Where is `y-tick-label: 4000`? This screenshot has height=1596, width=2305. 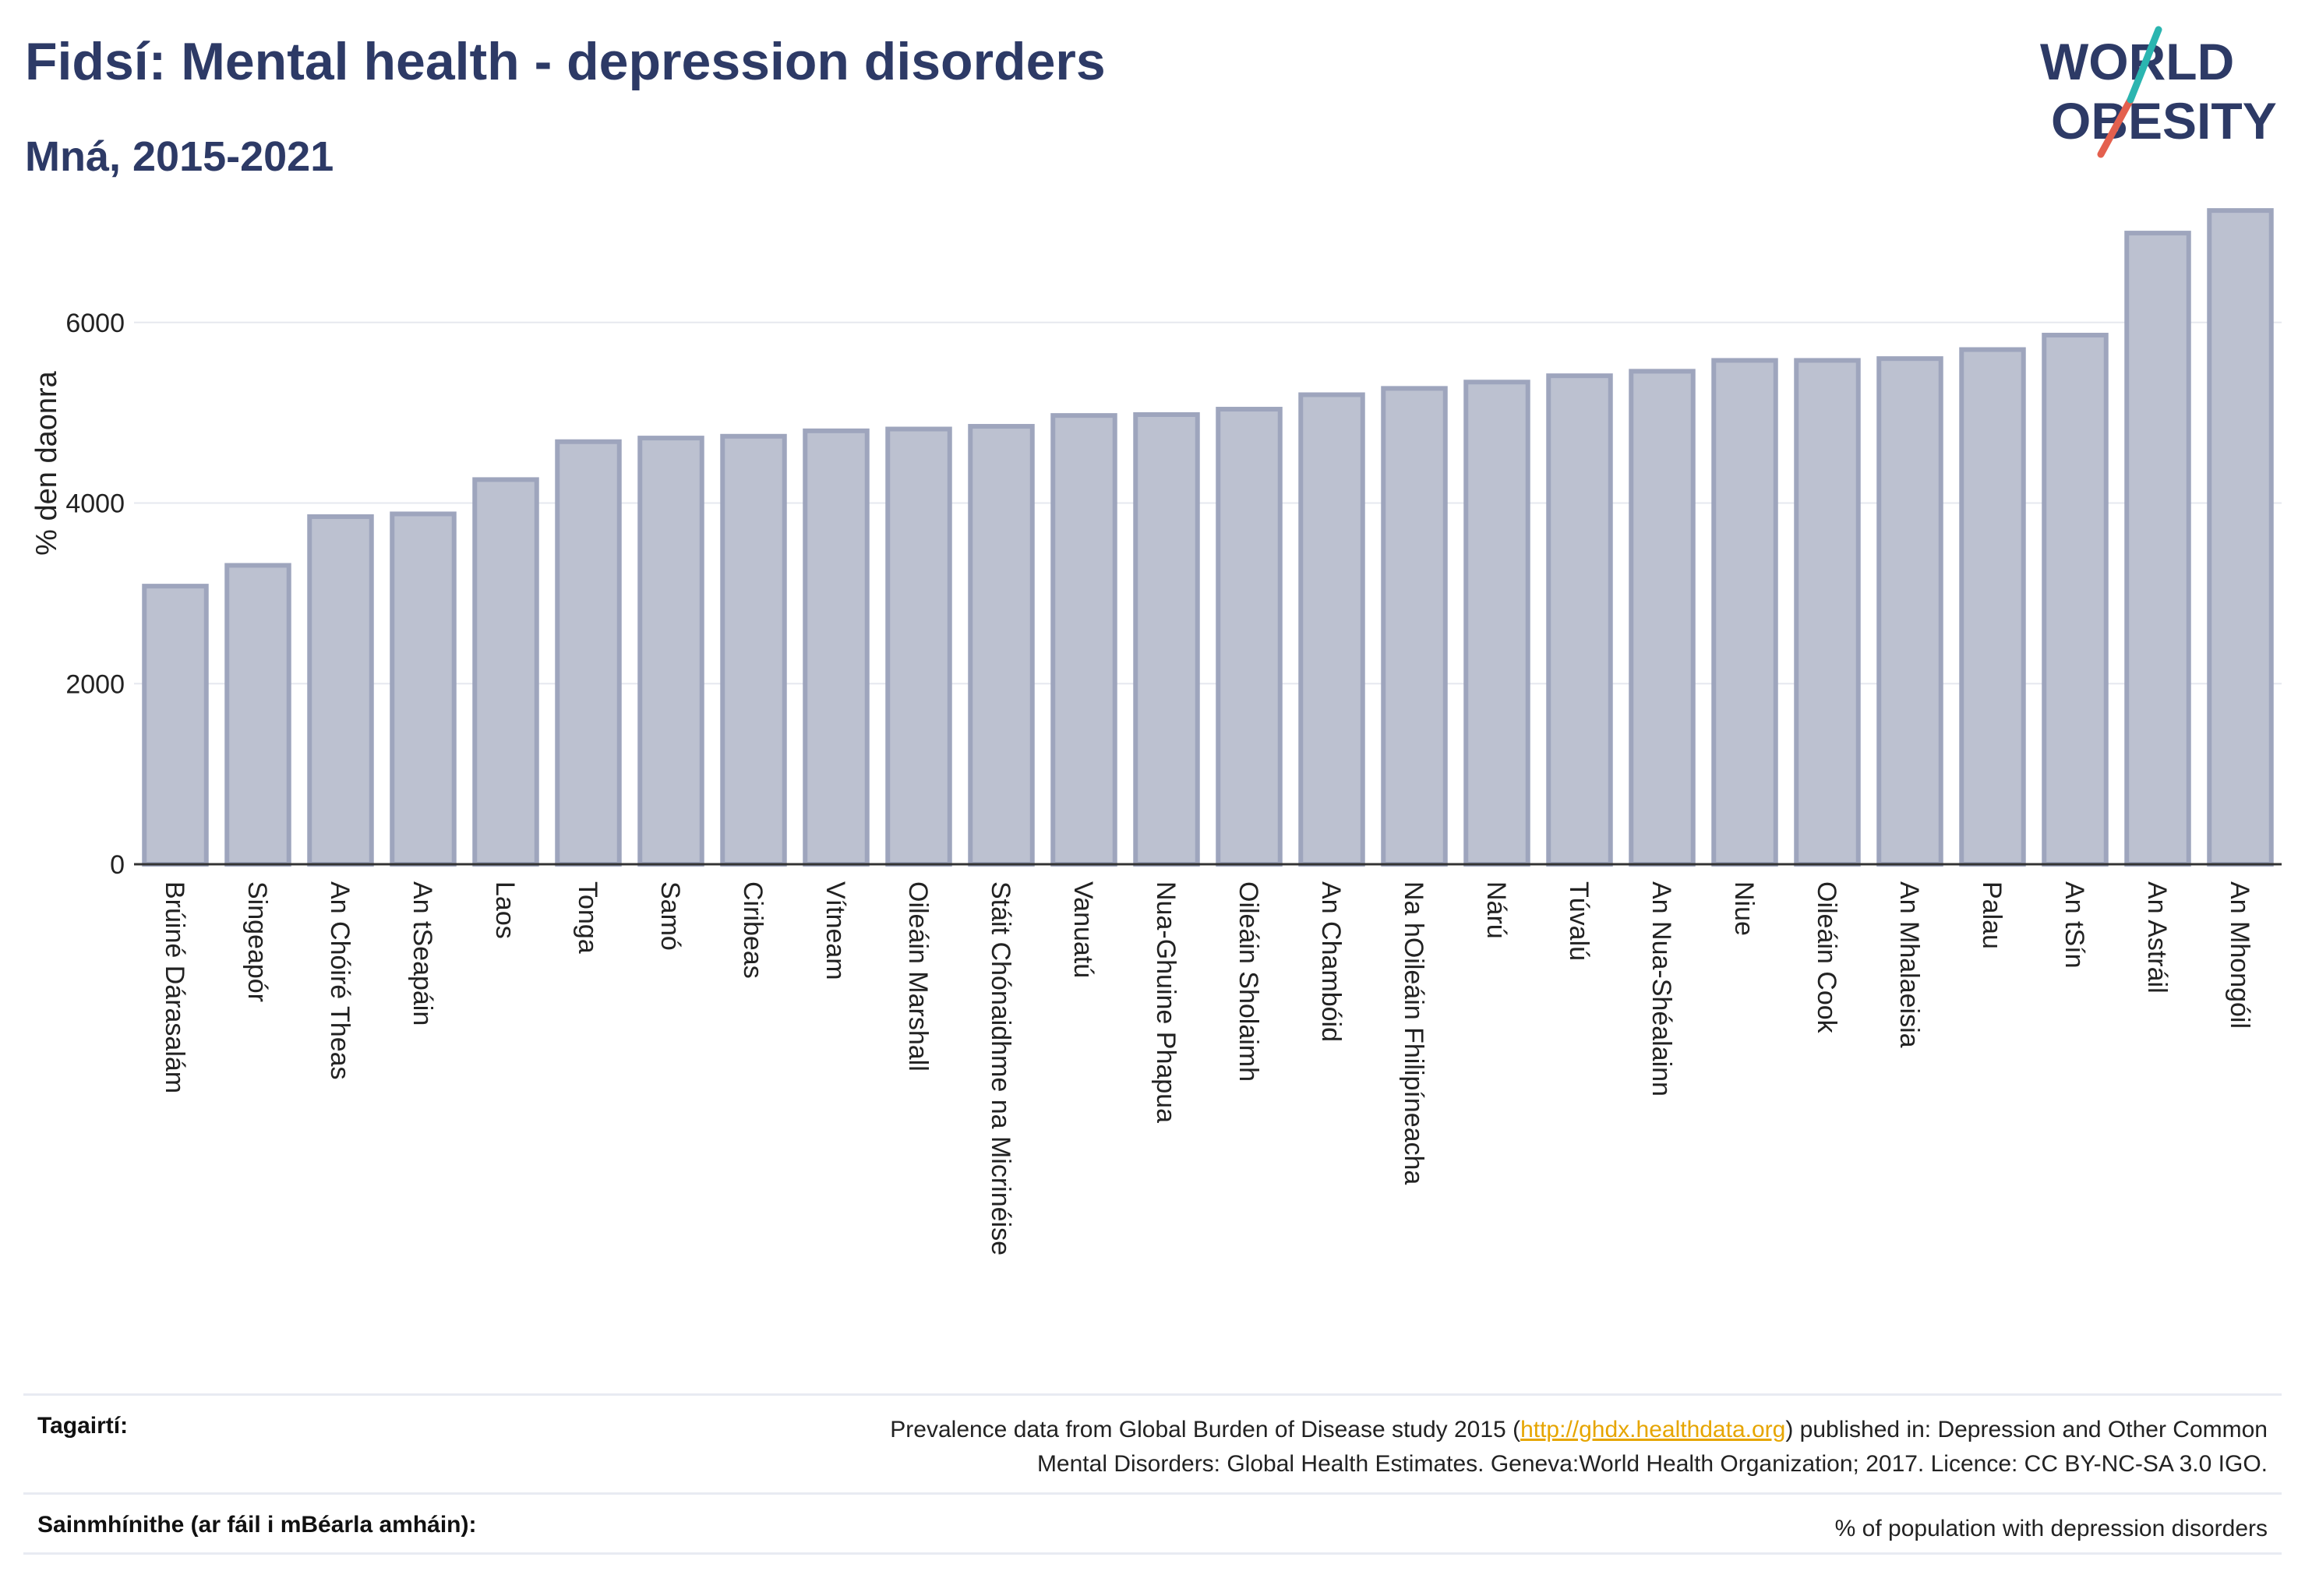
y-tick-label: 4000 is located at coordinates (95, 504).